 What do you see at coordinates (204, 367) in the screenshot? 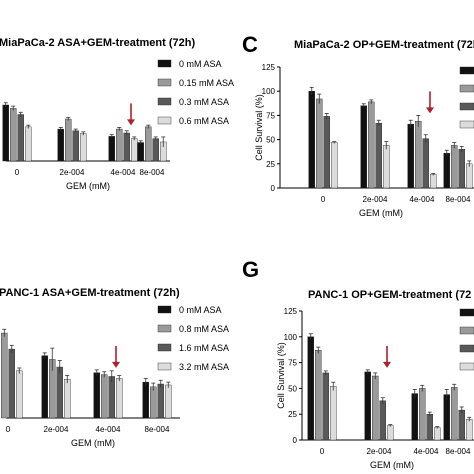
I see `legend-label: 3.2 mM ASA` at bounding box center [204, 367].